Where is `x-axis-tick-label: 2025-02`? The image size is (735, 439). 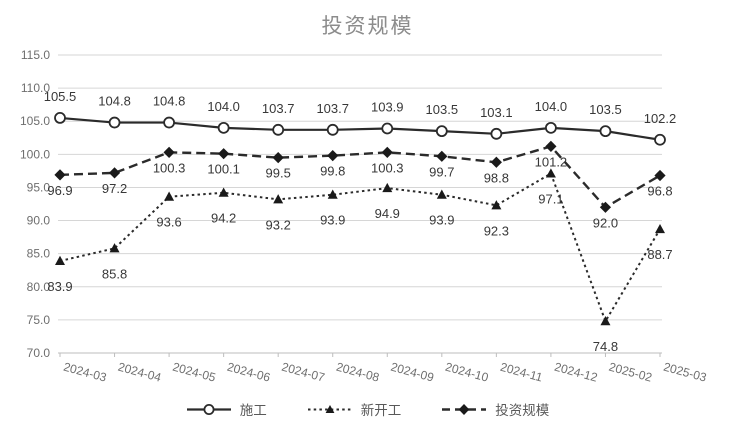
x-axis-tick-label: 2025-02 is located at coordinates (630, 372).